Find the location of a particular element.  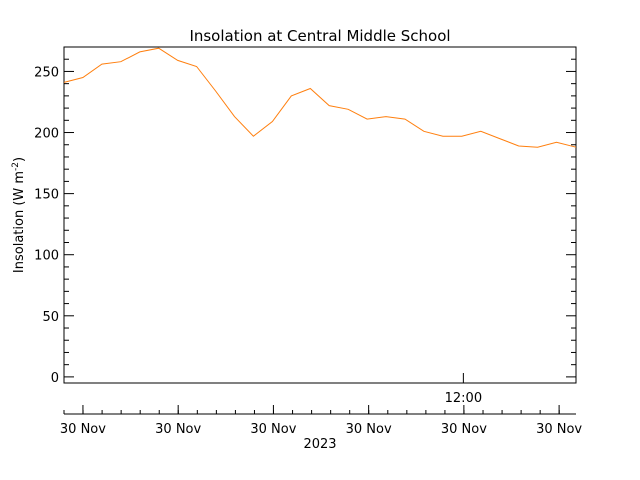

y-tick-label: 100 is located at coordinates (46, 256).